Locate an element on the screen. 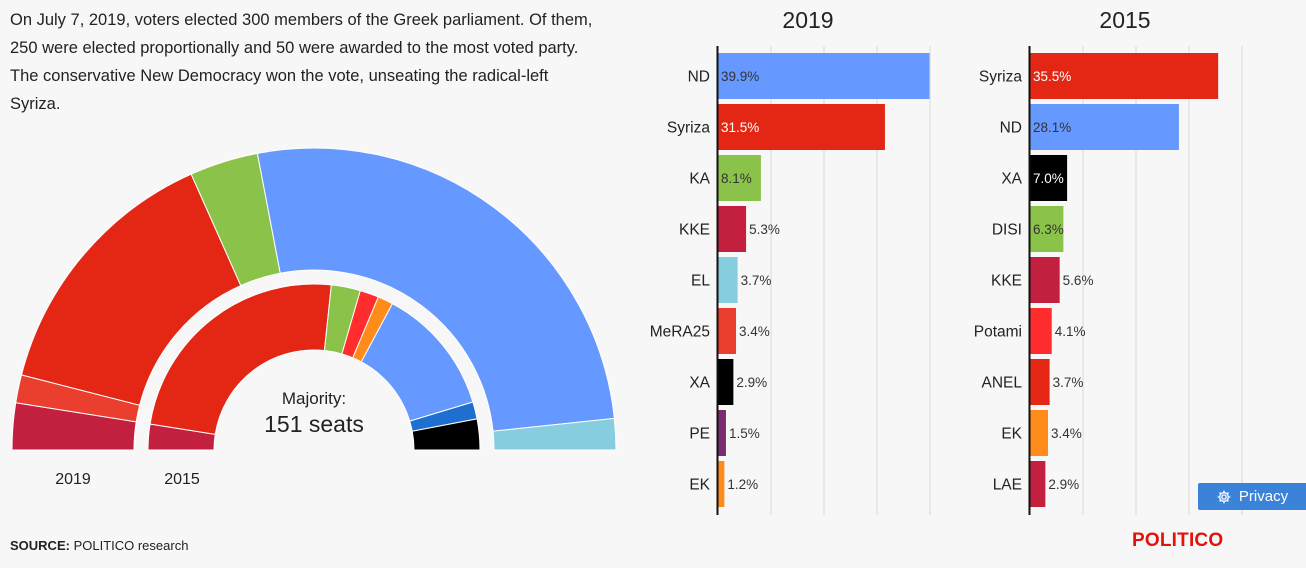  bar-el is located at coordinates (728, 280).